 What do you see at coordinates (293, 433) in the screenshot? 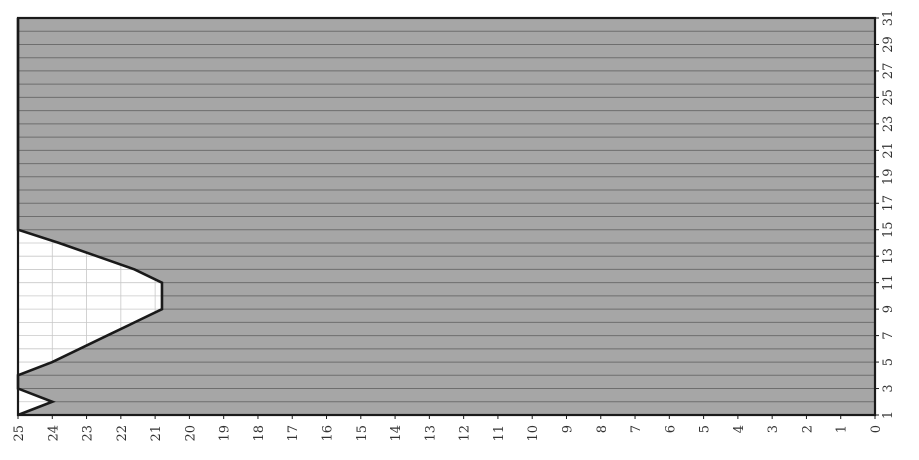
I see `x-tick-label: 17` at bounding box center [293, 433].